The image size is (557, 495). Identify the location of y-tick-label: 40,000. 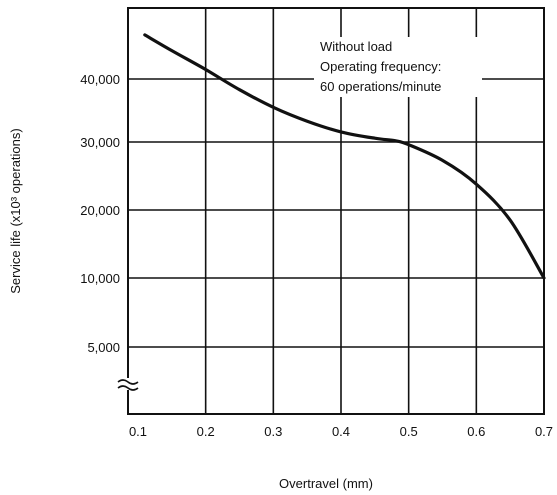
(100, 79).